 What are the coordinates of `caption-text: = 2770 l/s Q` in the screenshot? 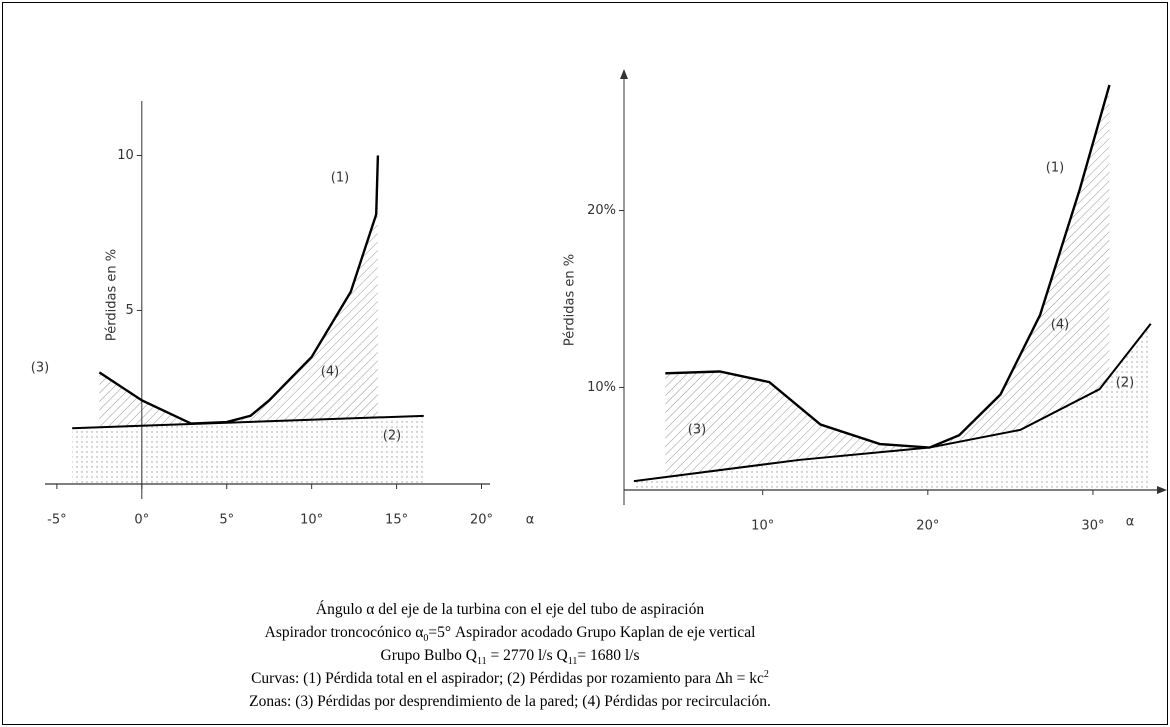 It's located at (527, 655).